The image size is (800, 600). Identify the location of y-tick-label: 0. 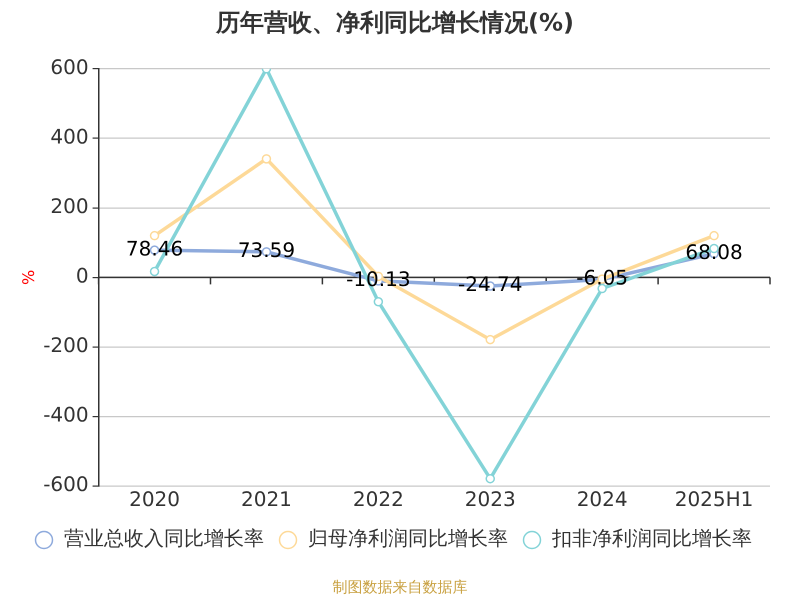
(82, 276).